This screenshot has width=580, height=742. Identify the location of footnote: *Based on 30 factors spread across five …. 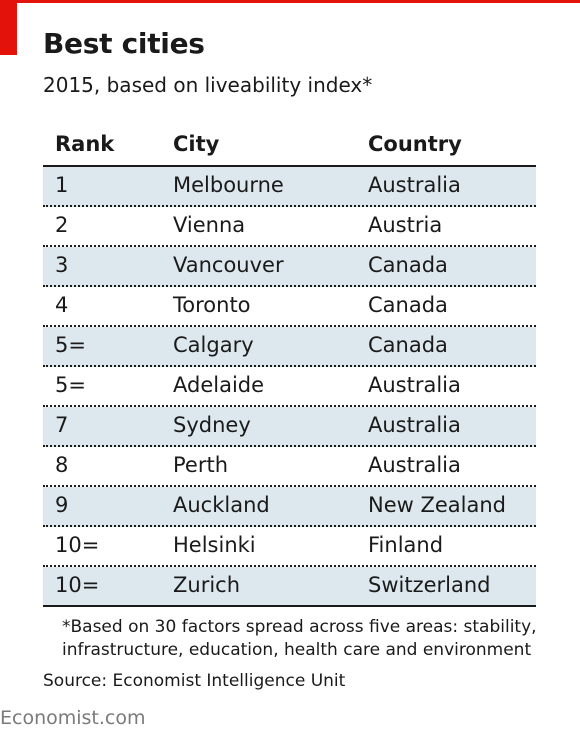
(299, 638).